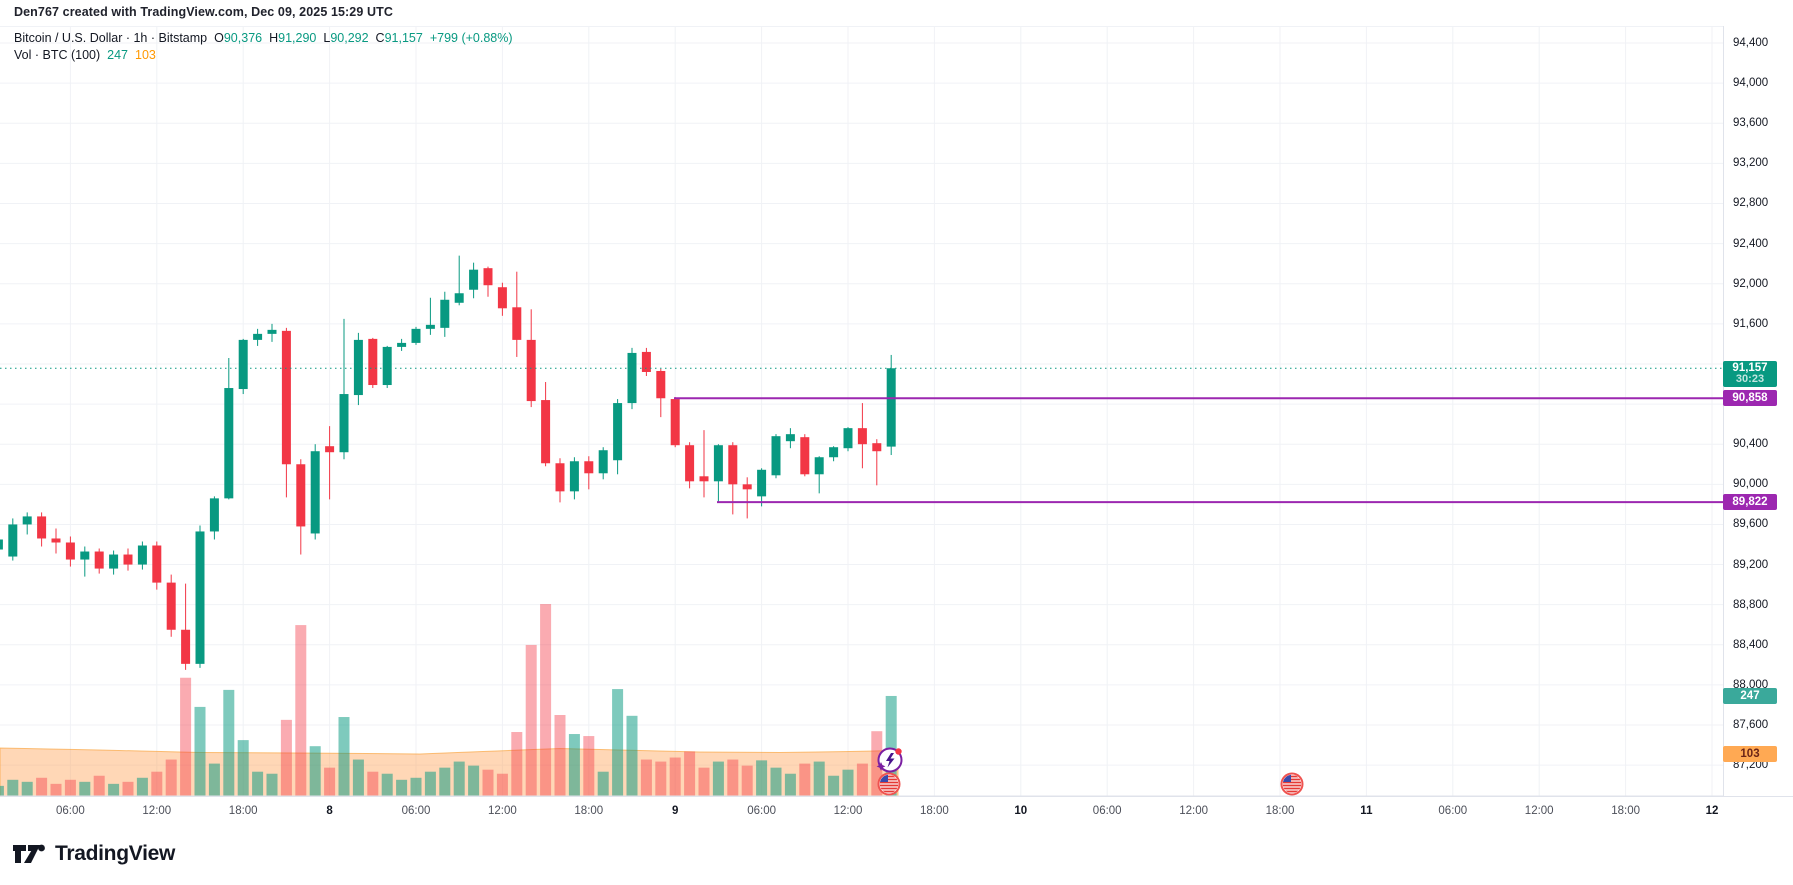 Image resolution: width=1793 pixels, height=885 pixels. What do you see at coordinates (1751, 163) in the screenshot?
I see `price-tick-label: 93,200` at bounding box center [1751, 163].